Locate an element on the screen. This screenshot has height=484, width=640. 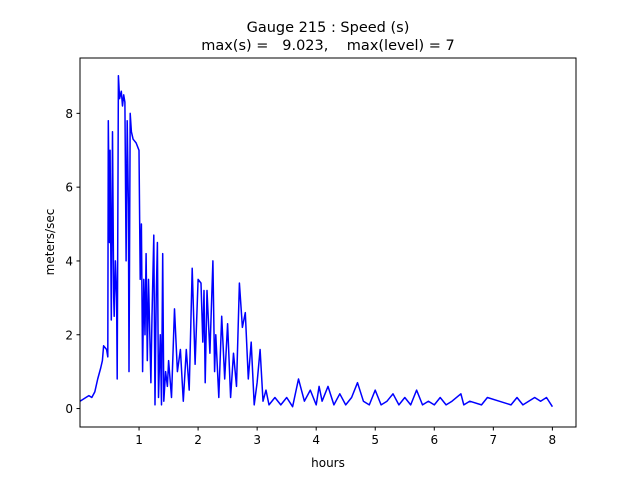
x-tick-label: 3 is located at coordinates (257, 440).